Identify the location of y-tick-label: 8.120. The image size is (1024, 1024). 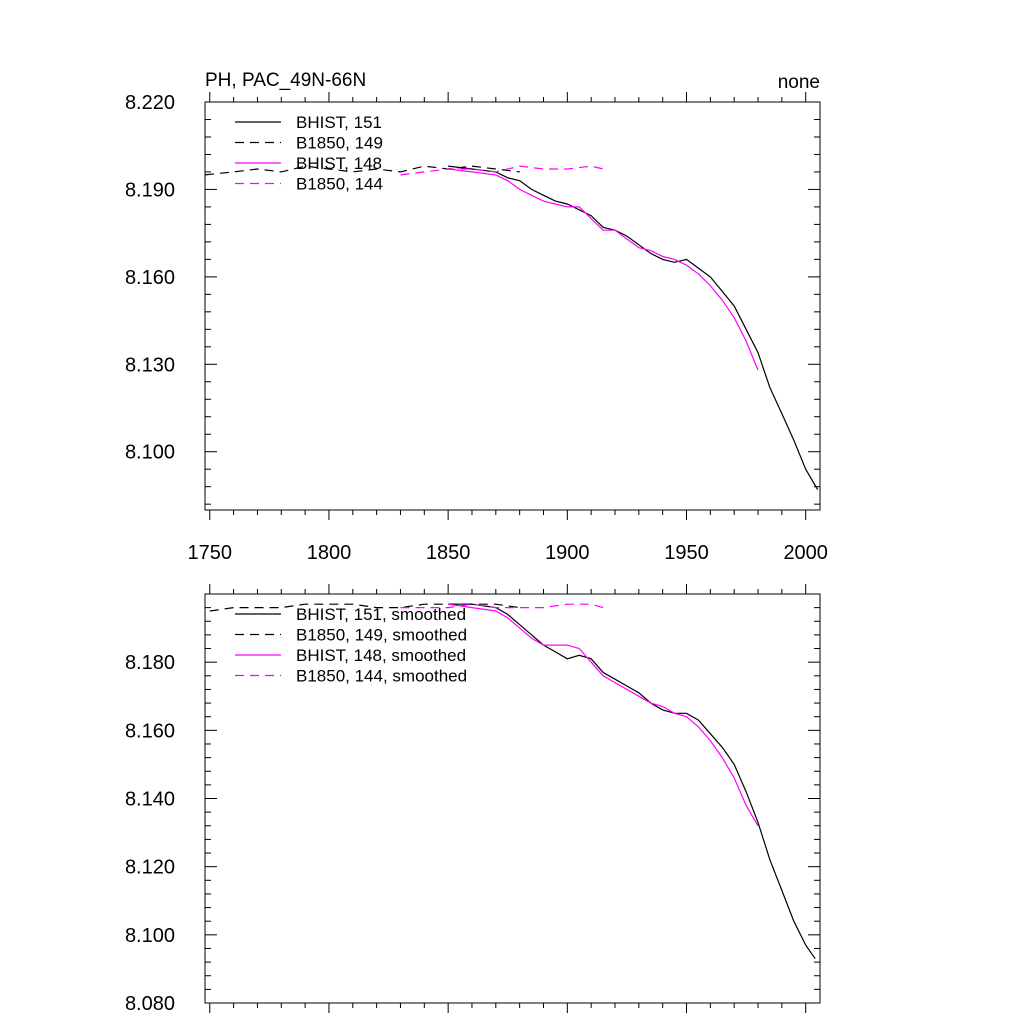
(150, 868).